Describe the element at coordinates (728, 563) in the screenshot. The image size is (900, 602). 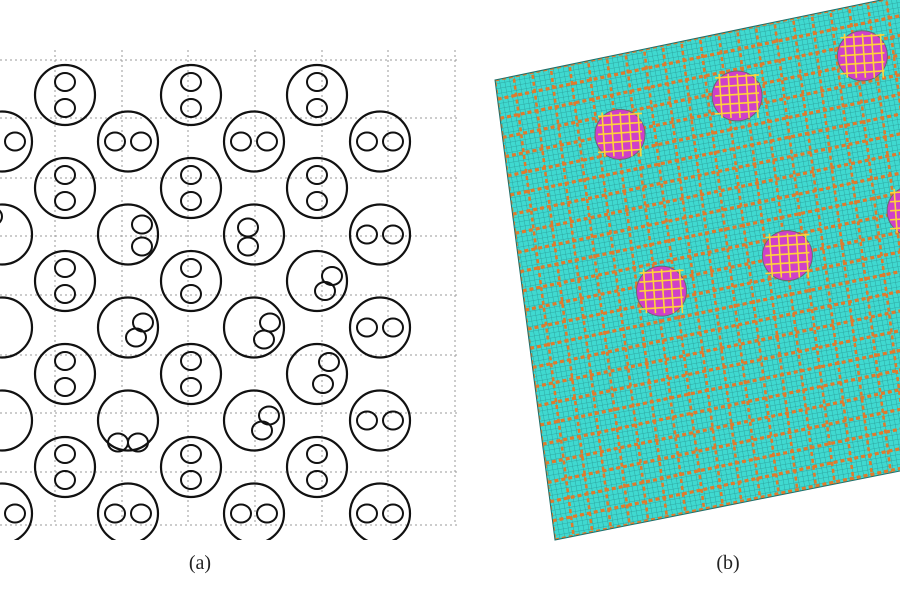
I see `caption-b: (b)` at that location.